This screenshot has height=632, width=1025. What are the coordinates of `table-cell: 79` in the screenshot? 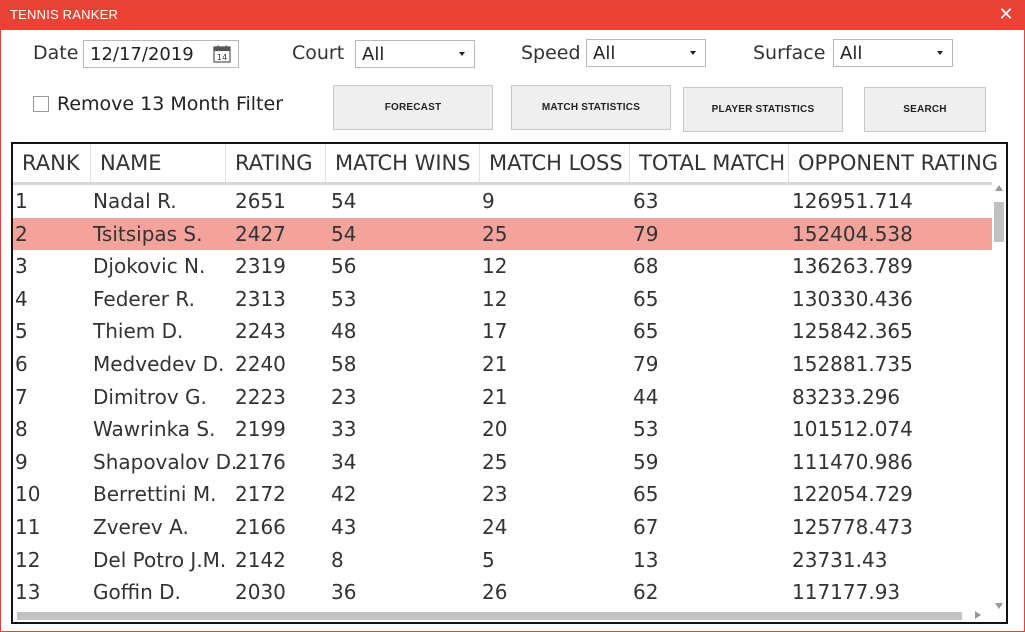 It's located at (646, 364).